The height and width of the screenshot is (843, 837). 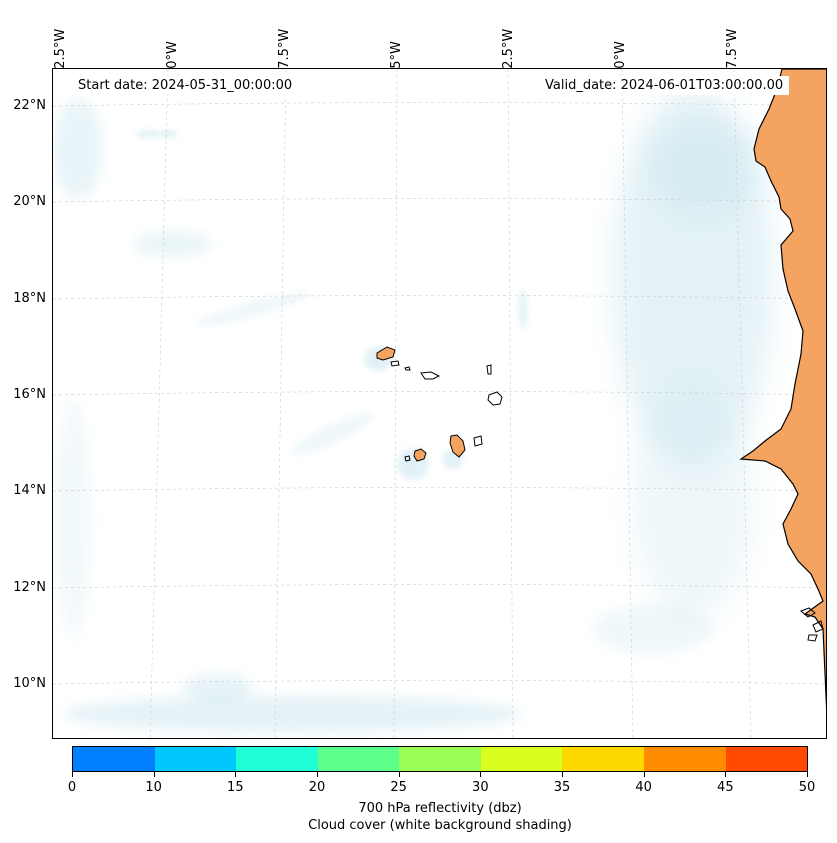 What do you see at coordinates (218, 689) in the screenshot?
I see `cloud-patch-south-lump` at bounding box center [218, 689].